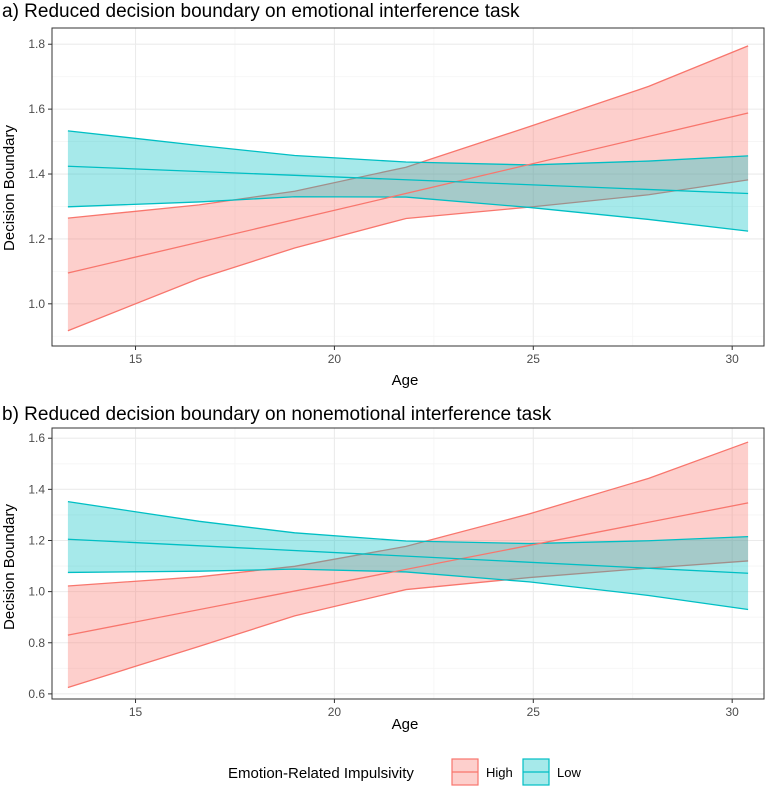 Image resolution: width=765 pixels, height=787 pixels. I want to click on panel-a-y-ticks: 1.0 1.2 1.4 1.6 1.8, so click(40, 174).